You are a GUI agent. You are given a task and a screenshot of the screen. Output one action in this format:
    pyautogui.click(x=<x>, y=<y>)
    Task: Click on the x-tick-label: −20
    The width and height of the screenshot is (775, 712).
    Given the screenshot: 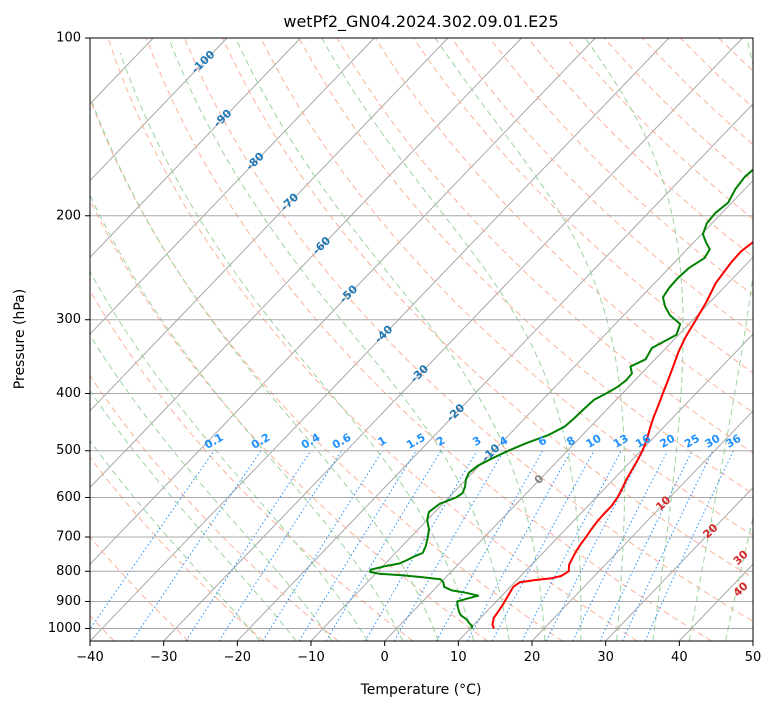 What is the action you would take?
    pyautogui.click(x=237, y=657)
    